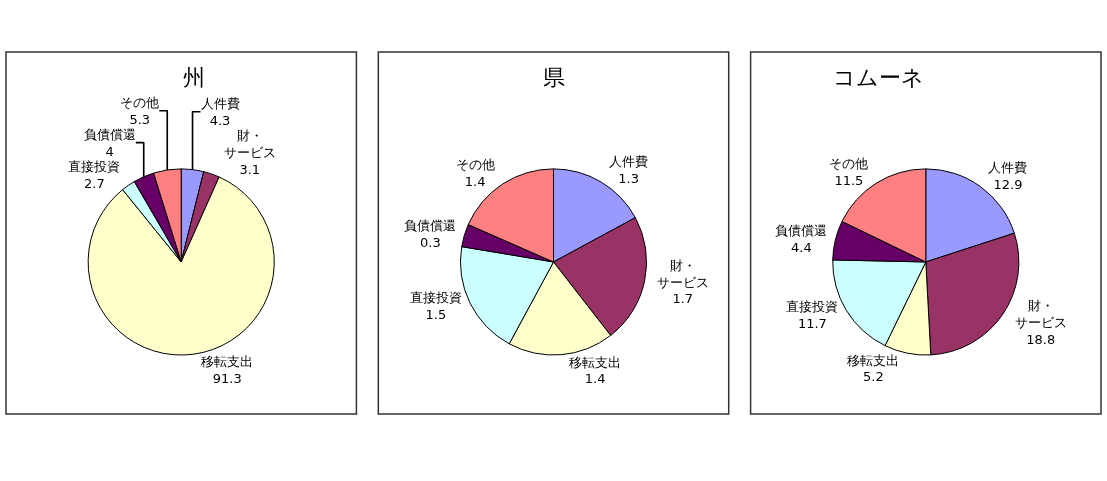 This screenshot has width=1107, height=481. I want to click on data-label: 18.8, so click(1041, 339).